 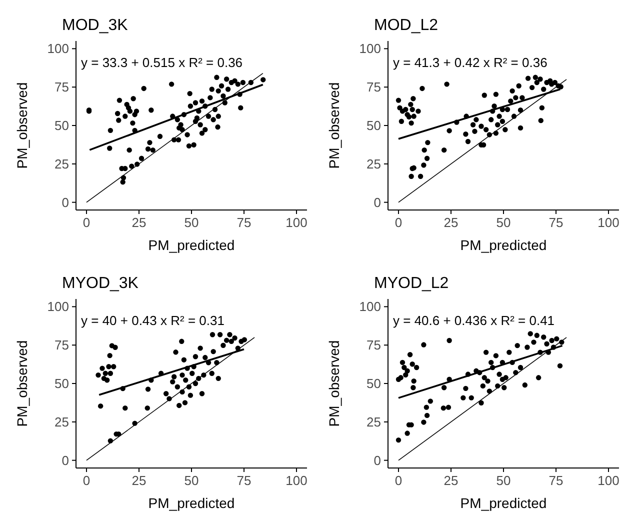 What do you see at coordinates (470, 62) in the screenshot?
I see `annotation: y = 41.3 + 0.42 x R² = 0.36` at bounding box center [470, 62].